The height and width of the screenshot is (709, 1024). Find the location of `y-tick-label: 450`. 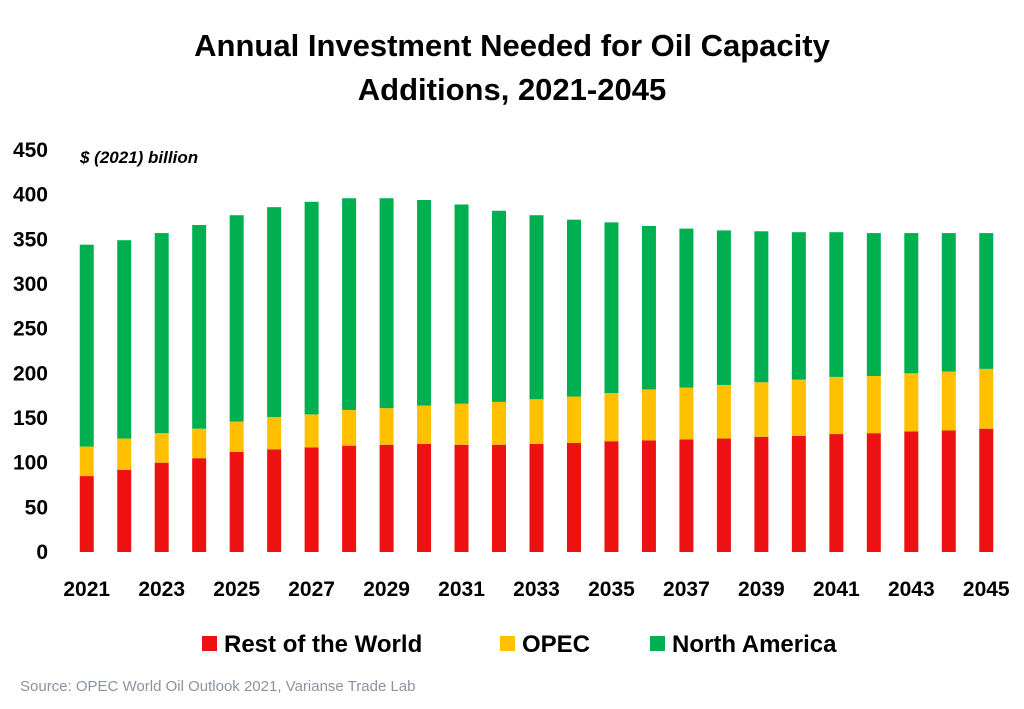

y-tick-label: 450 is located at coordinates (30, 150).